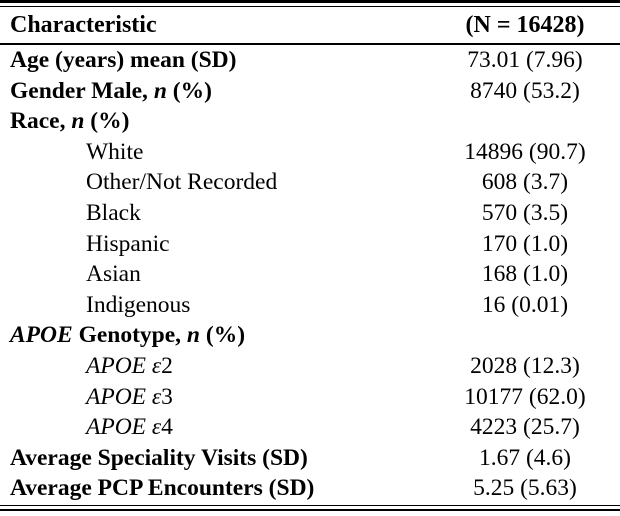 The width and height of the screenshot is (620, 516). Describe the element at coordinates (310, 6) in the screenshot. I see `top-rule-thin` at that location.